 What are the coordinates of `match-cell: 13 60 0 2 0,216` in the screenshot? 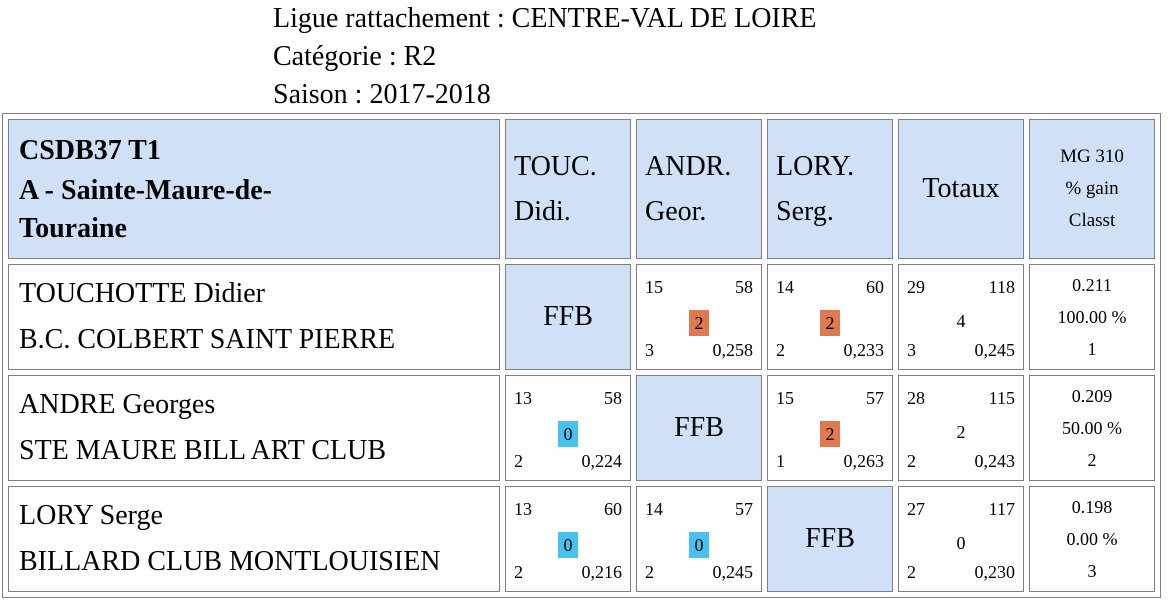 It's located at (568, 539).